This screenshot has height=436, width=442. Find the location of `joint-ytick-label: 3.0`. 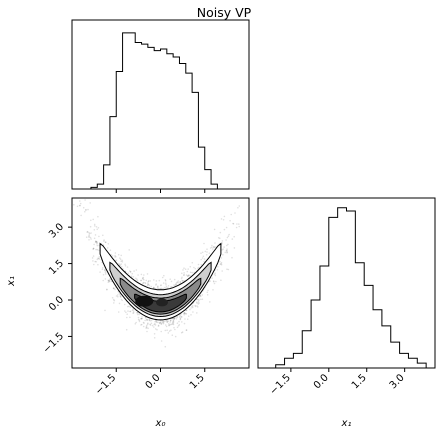

joint-ytick-label: 3.0 is located at coordinates (56, 230).